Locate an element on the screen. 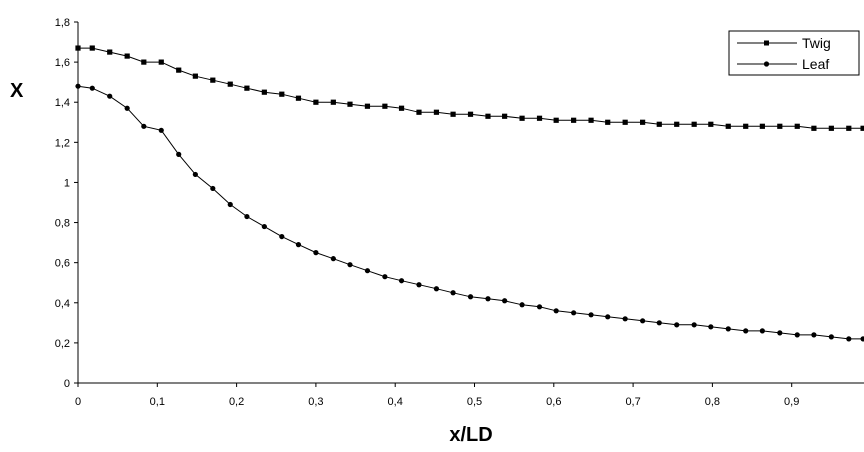  y-tick-label: 0 is located at coordinates (67, 384).